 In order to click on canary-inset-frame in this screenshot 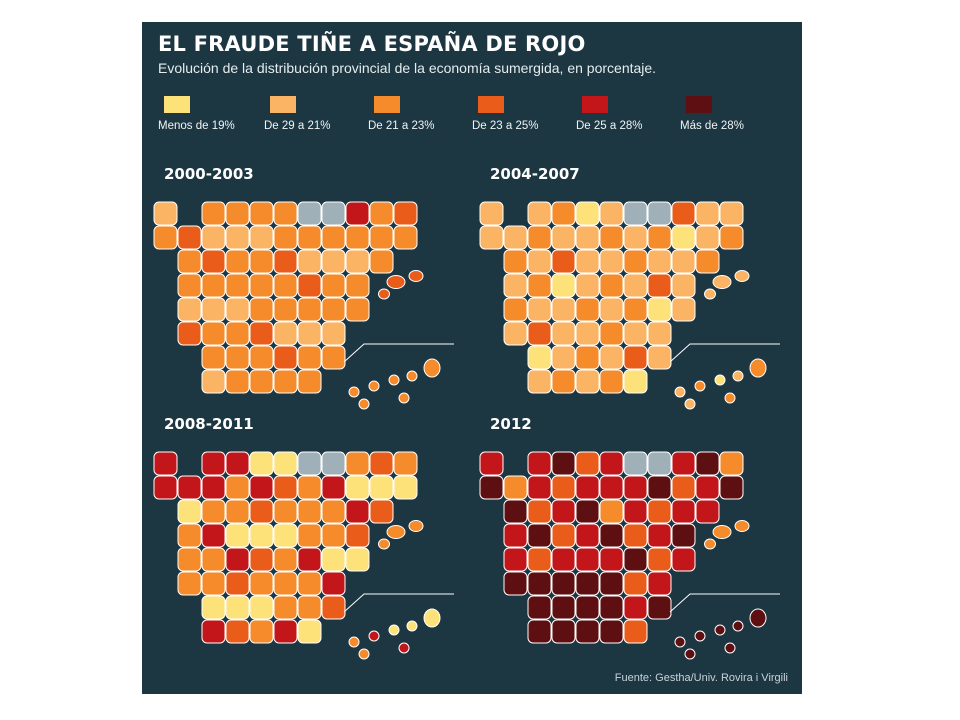, I will do `click(398, 353)`.